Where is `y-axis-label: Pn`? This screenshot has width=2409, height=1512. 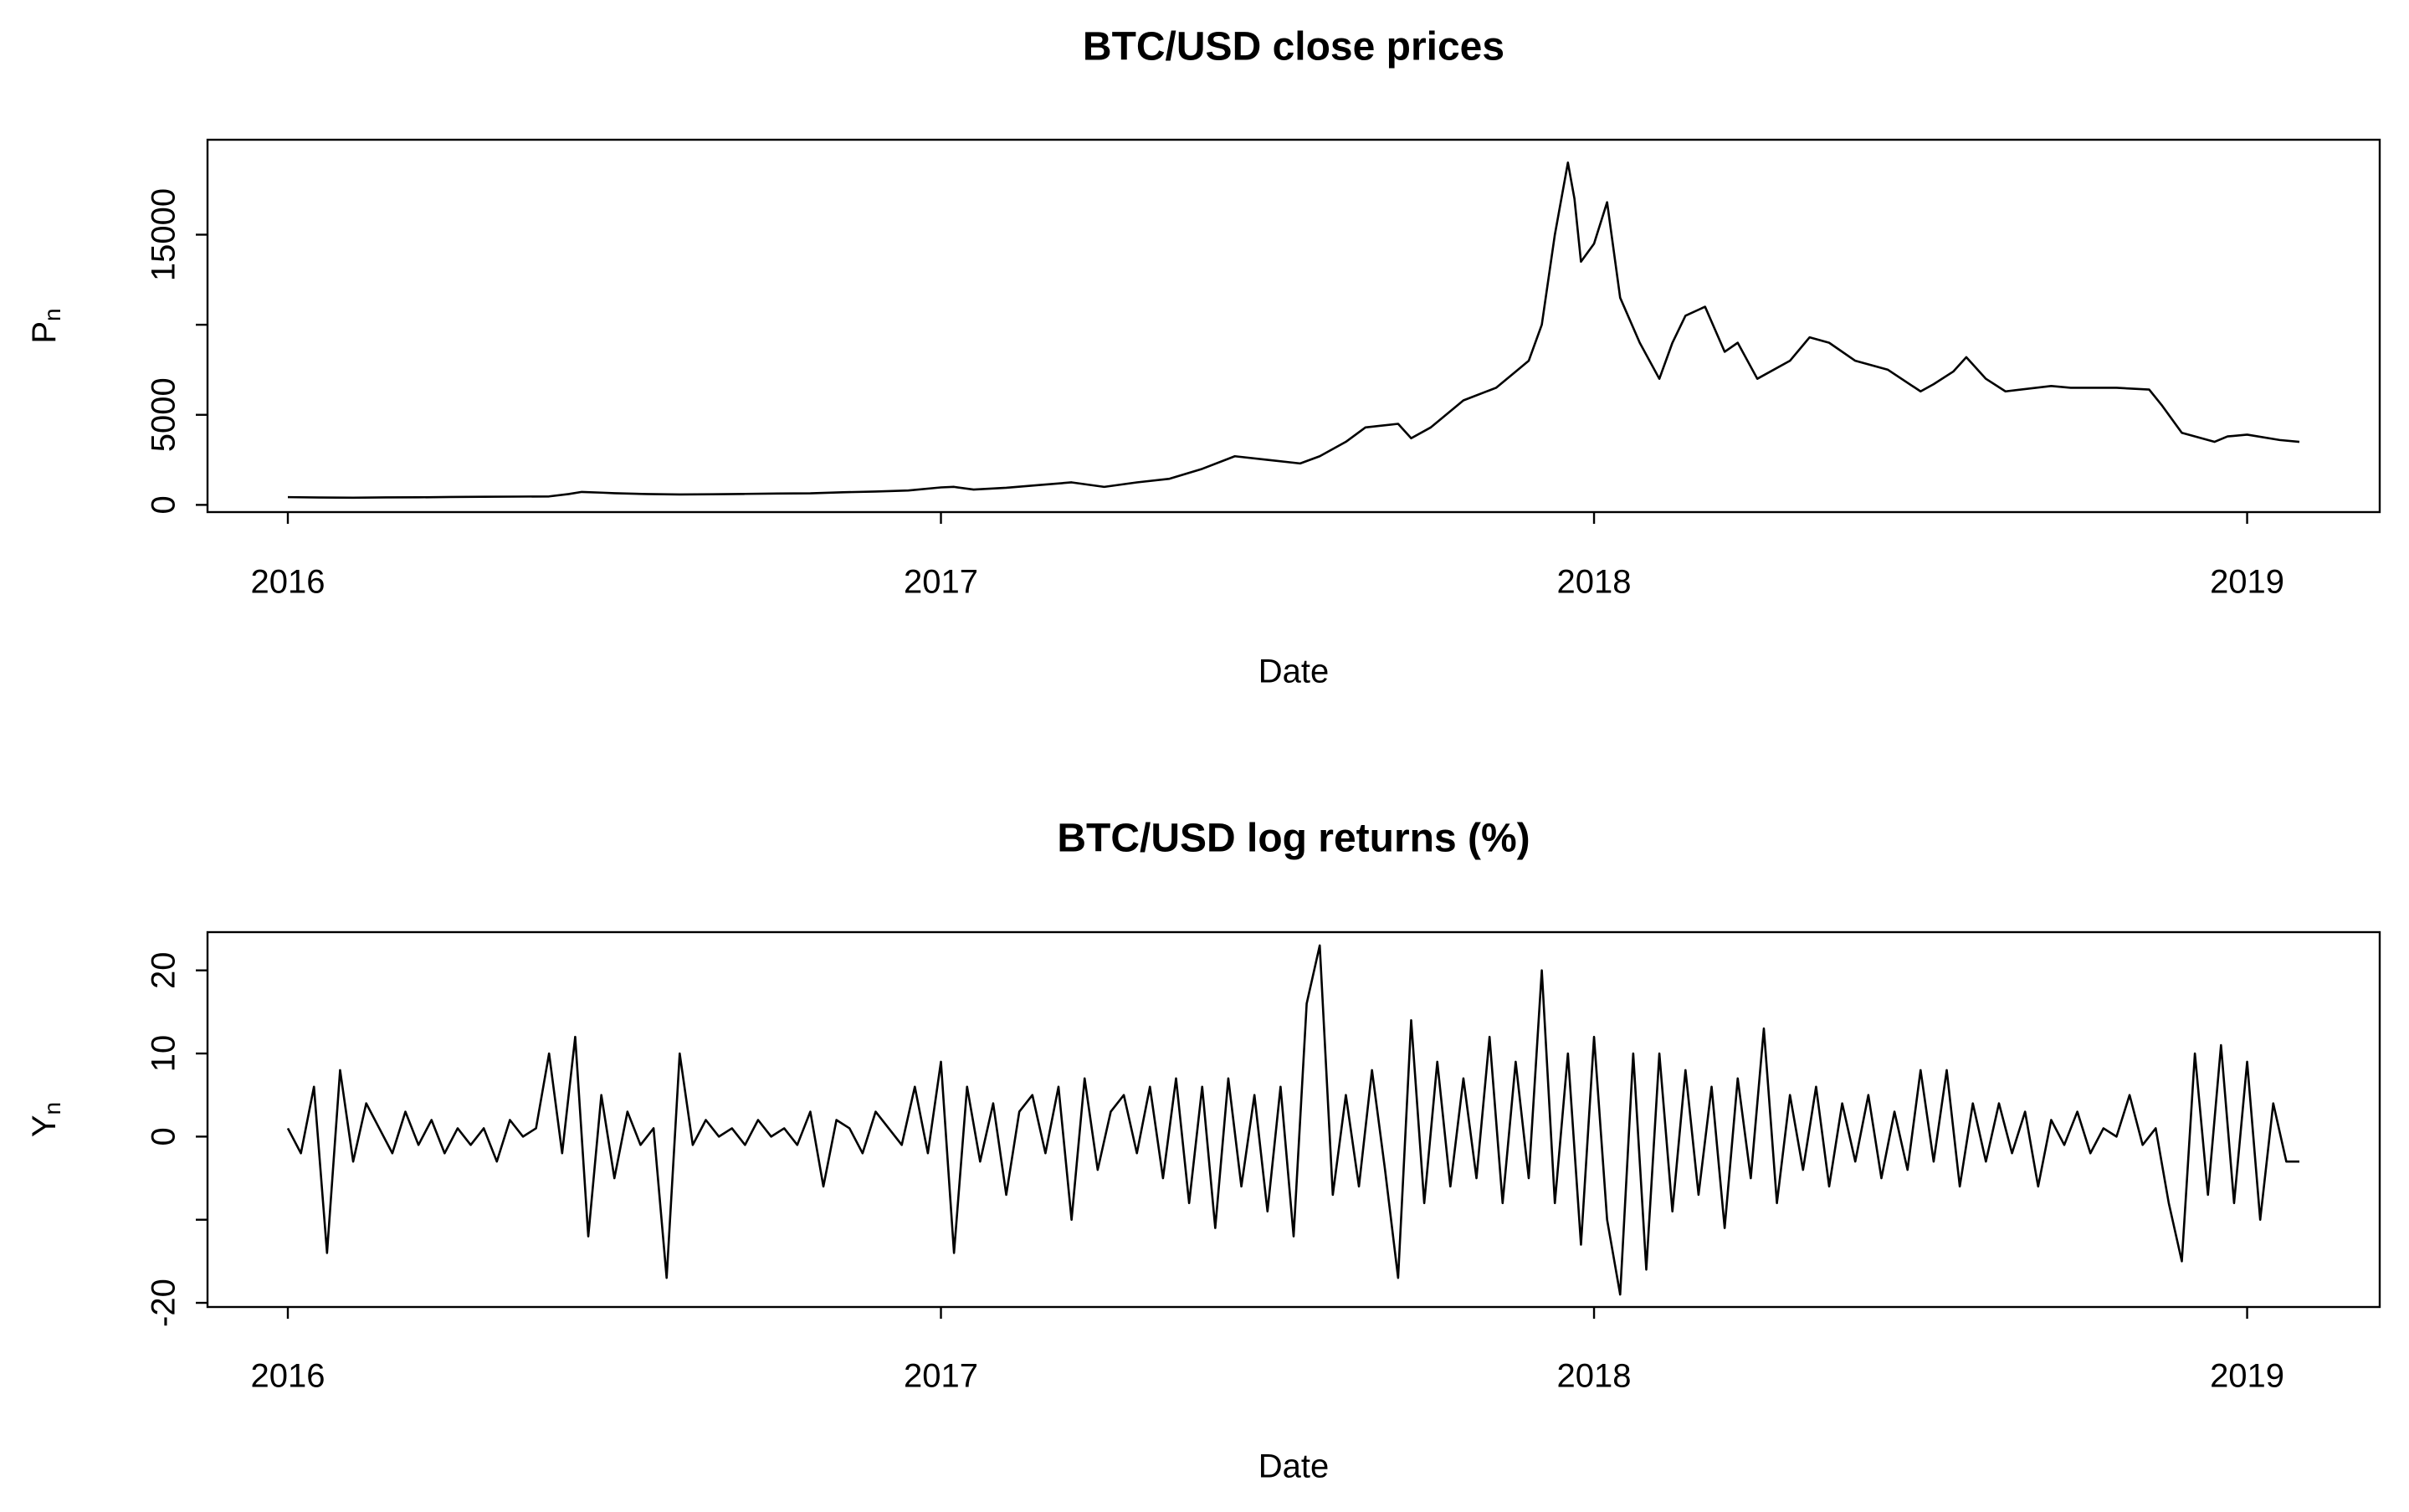 y-axis-label: Pn is located at coordinates (46, 325).